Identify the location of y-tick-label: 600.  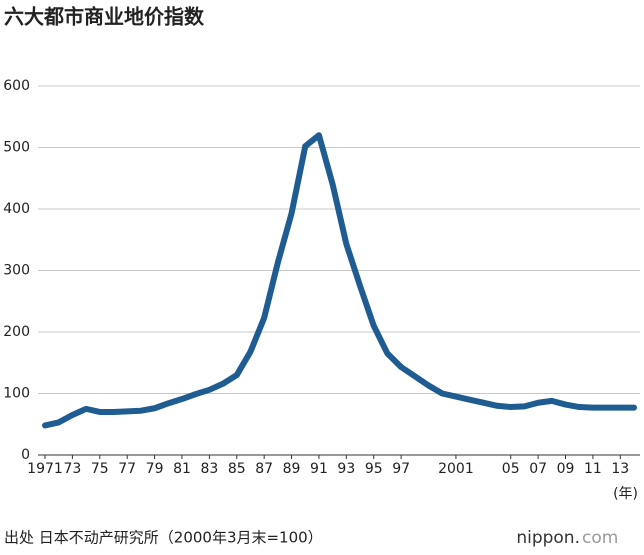
(16, 86).